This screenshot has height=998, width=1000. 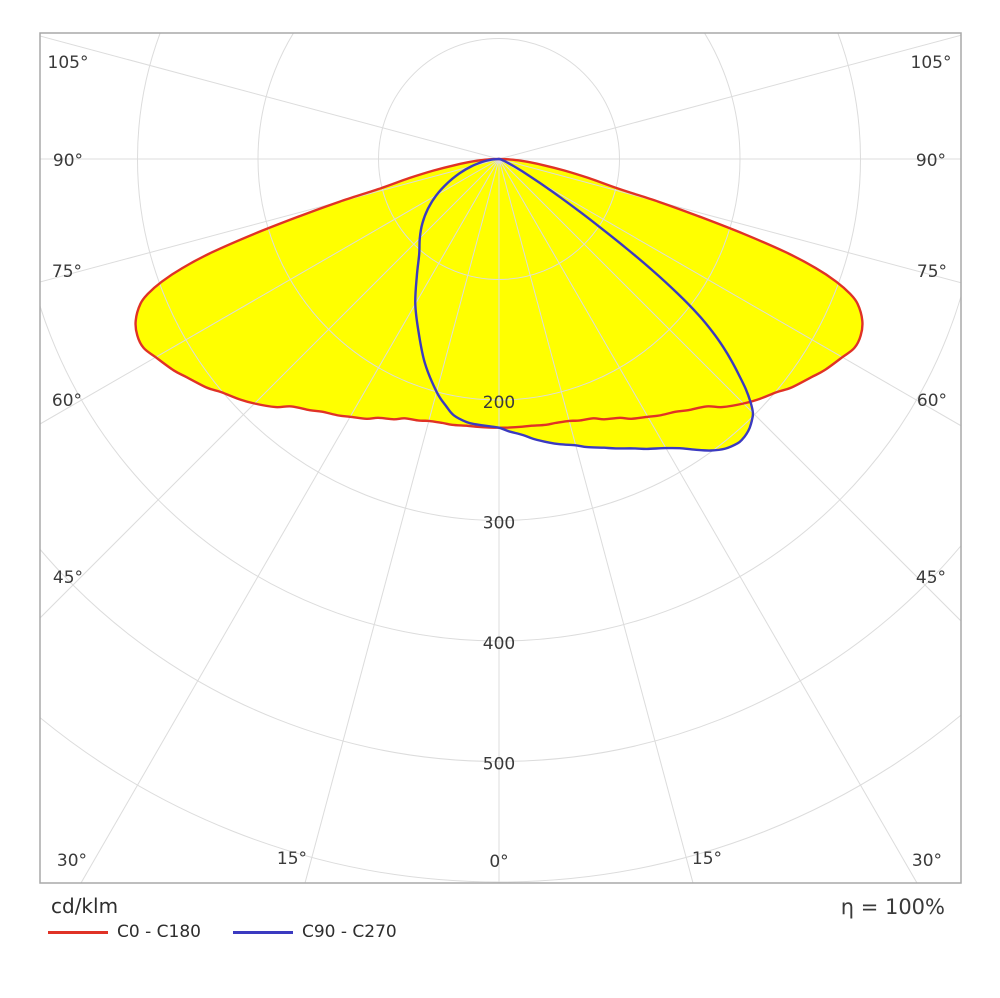 I want to click on radial-tick-label: 400, so click(x=499, y=644).